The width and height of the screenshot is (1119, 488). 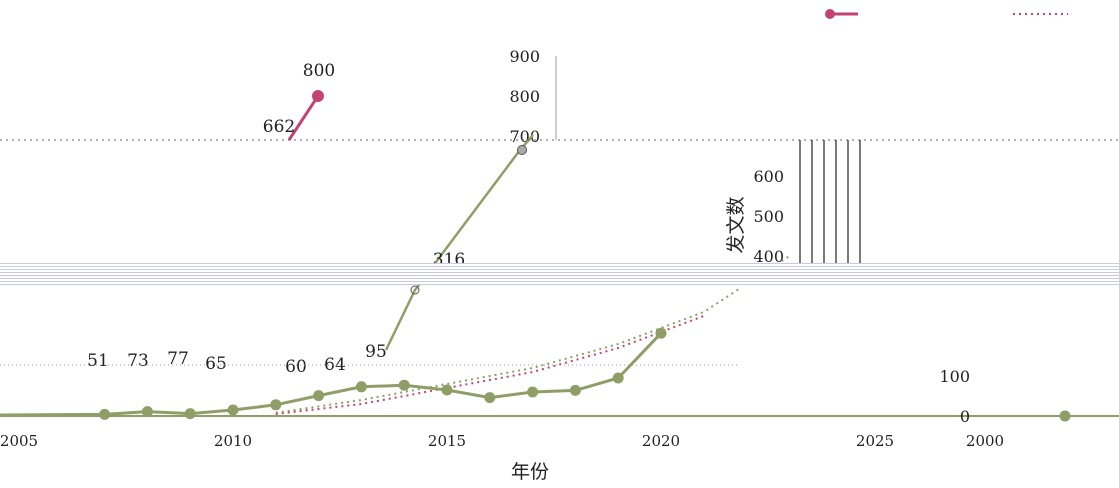 What do you see at coordinates (770, 325) in the screenshot?
I see `render-artifact-gap` at bounding box center [770, 325].